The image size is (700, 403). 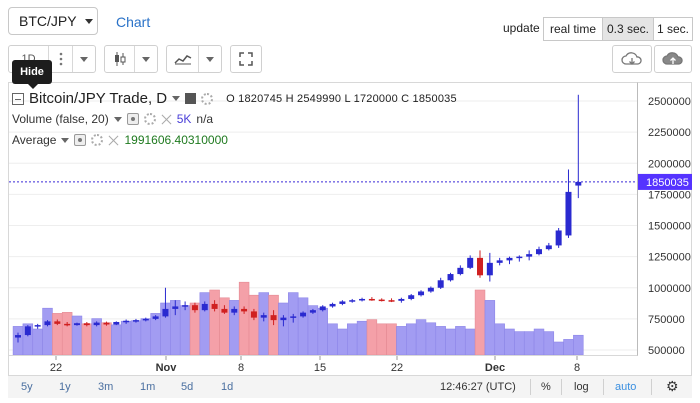 I want to click on chart-type-dropdown, so click(x=146, y=59).